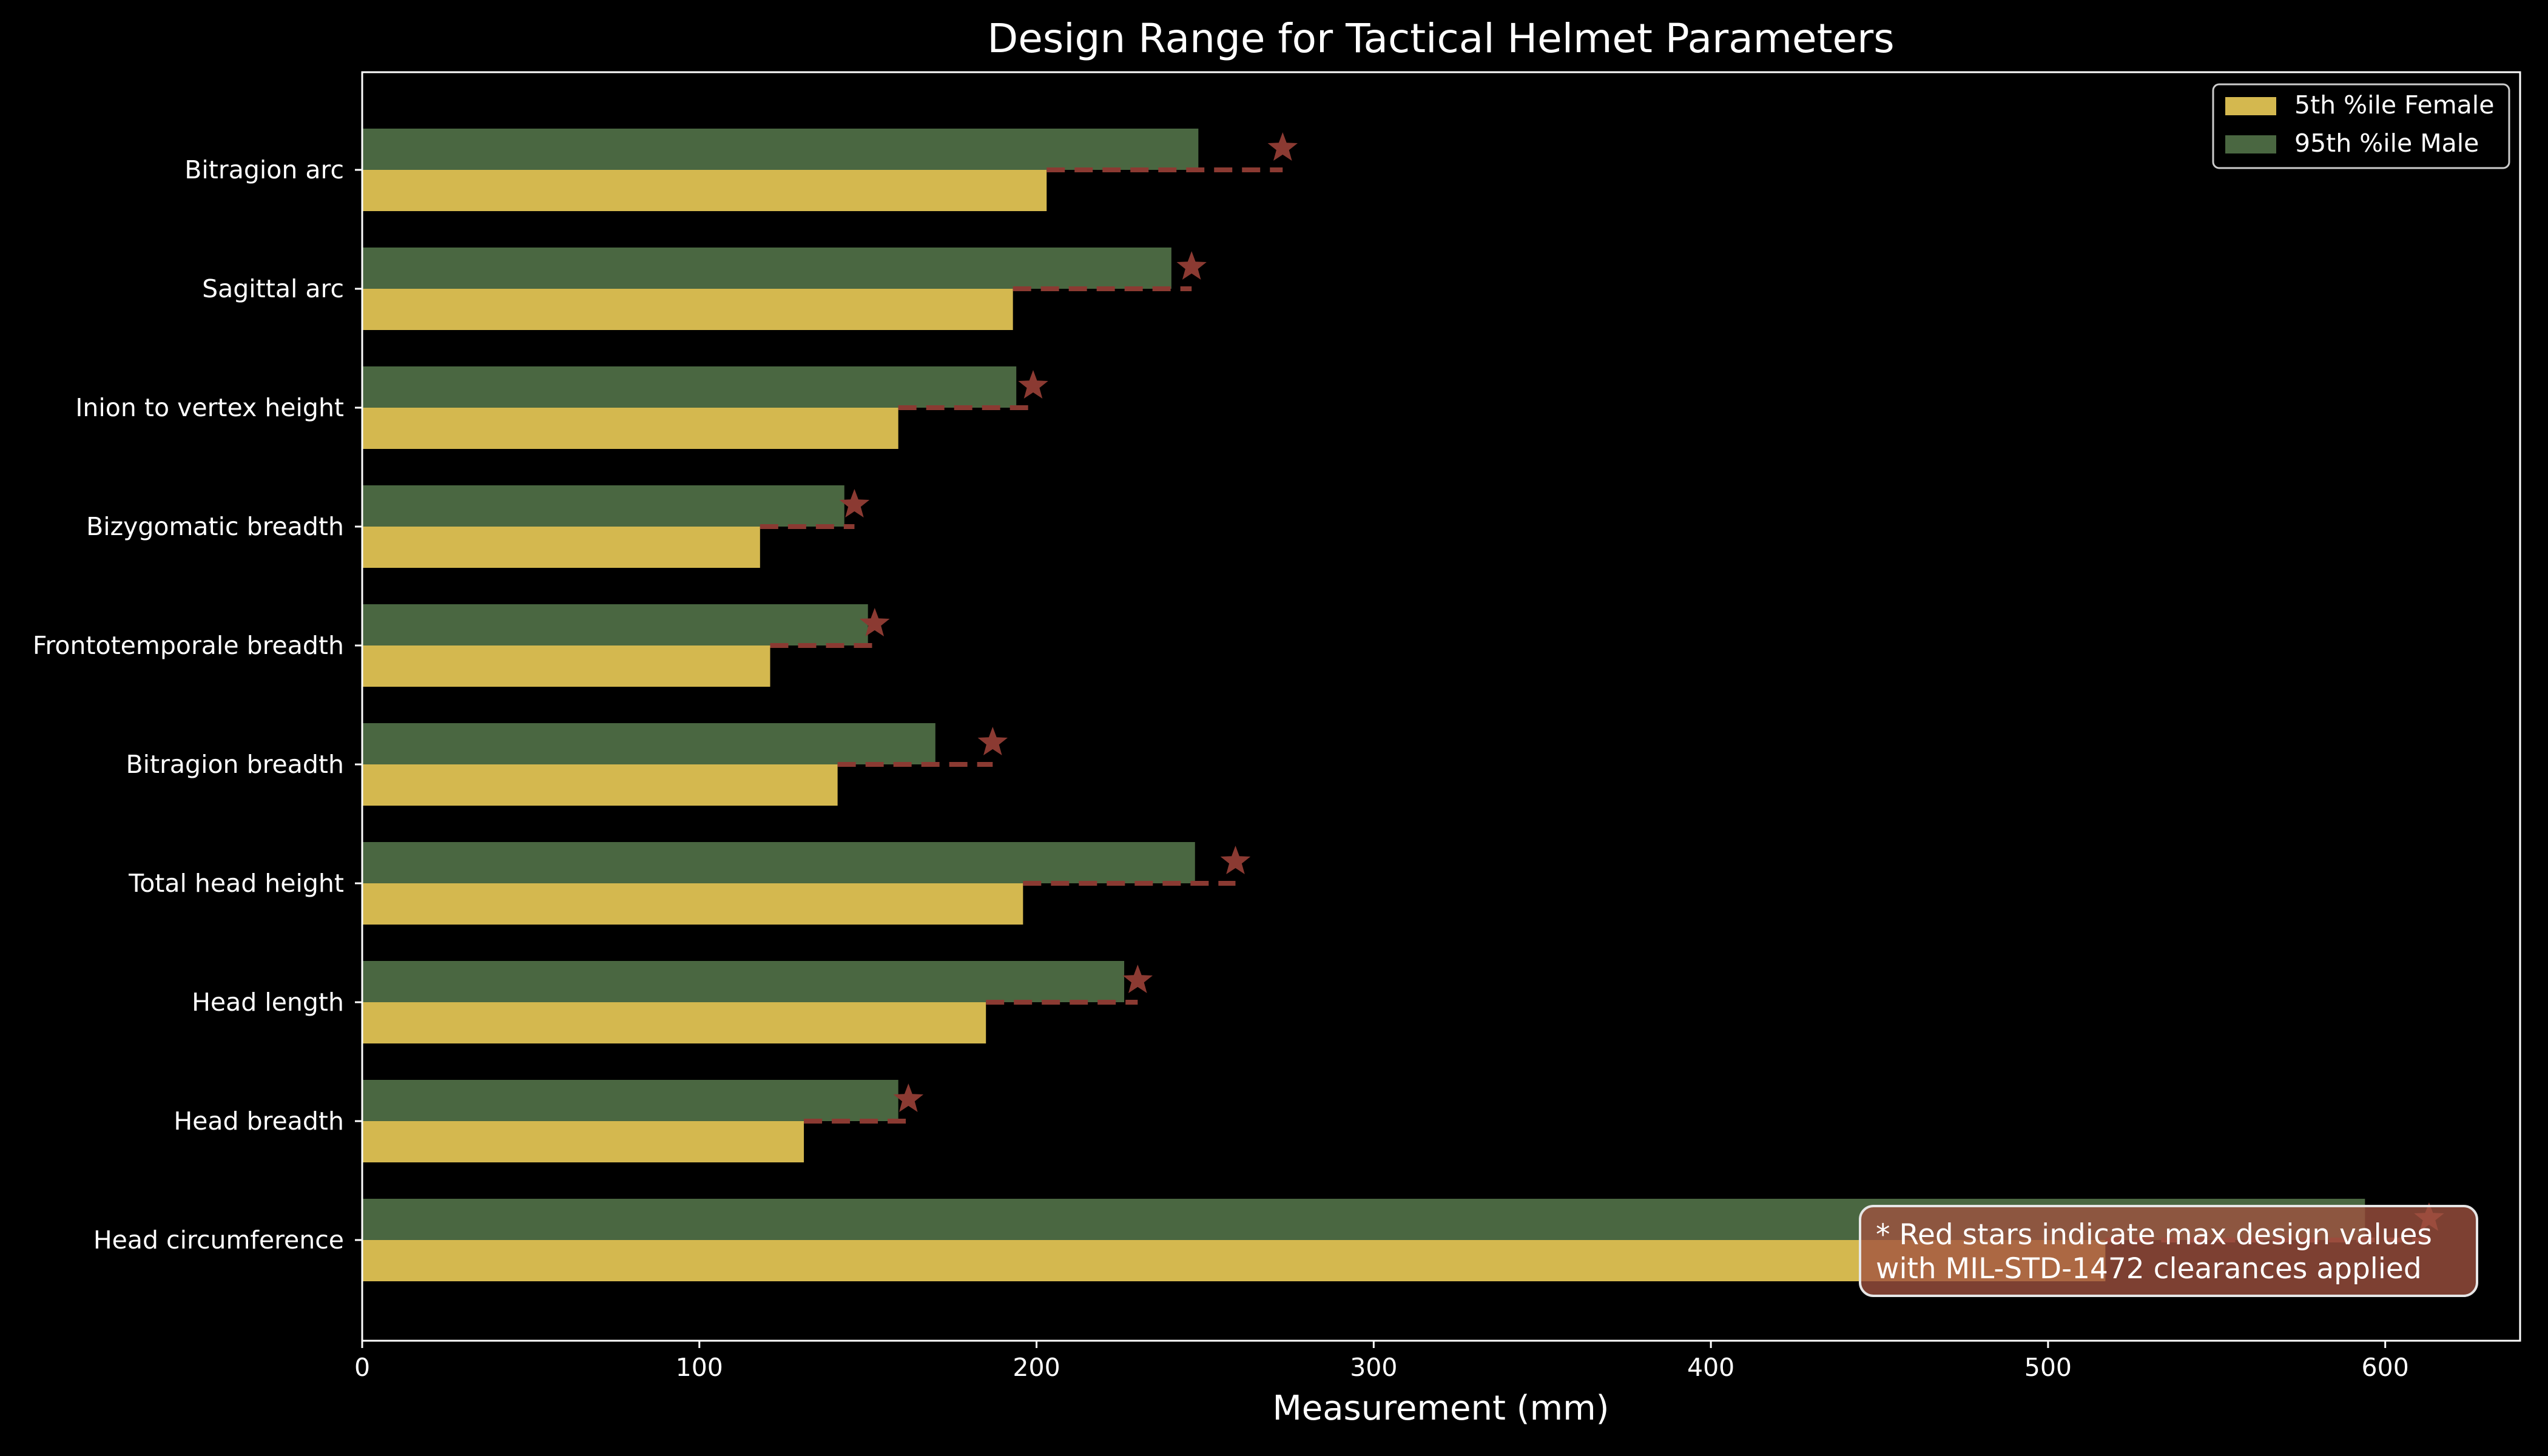 The image size is (2548, 1456). I want to click on annotation-line-1: * Red stars indicate max design values, so click(2154, 1235).